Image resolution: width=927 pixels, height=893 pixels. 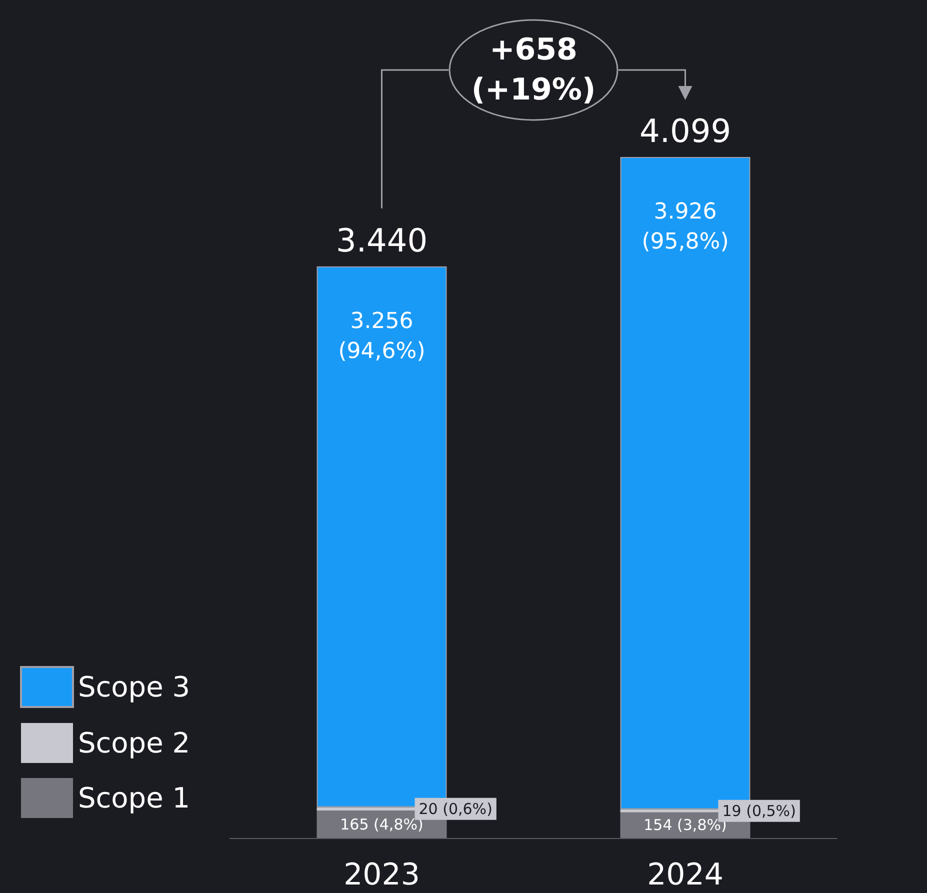 I want to click on data-label: 3.256 (94,6%), so click(x=382, y=336).